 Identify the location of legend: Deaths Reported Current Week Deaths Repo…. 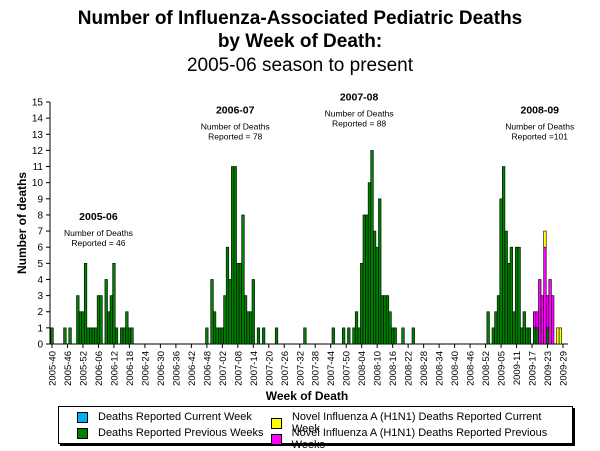
(315, 428).